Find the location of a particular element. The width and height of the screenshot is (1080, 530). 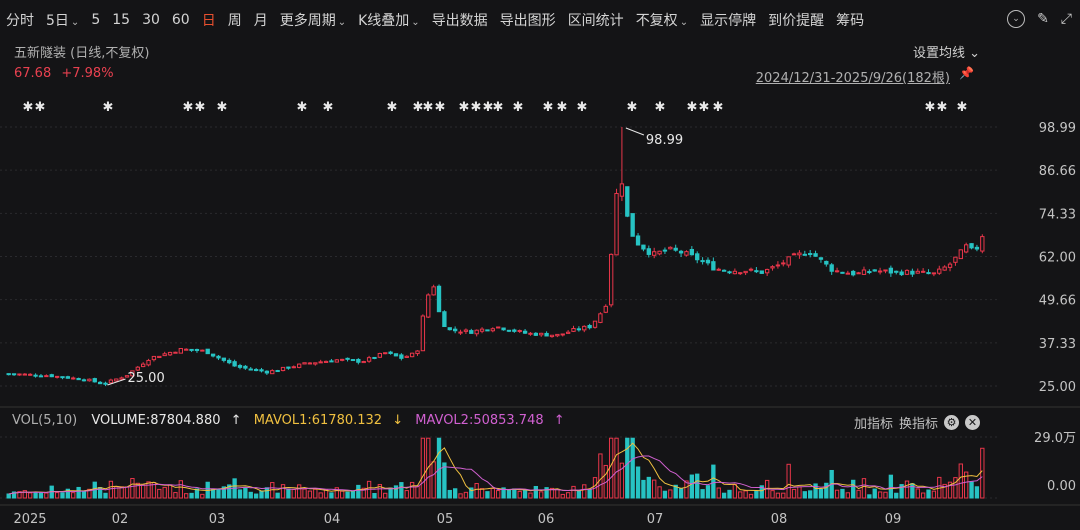

gear-icon: ⚙ is located at coordinates (951, 422).